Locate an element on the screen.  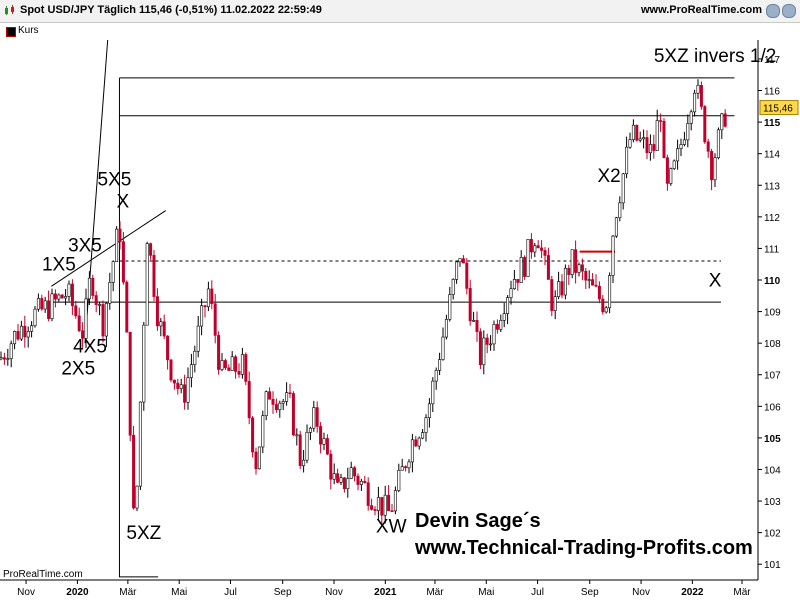
x-tick-label: Jul is located at coordinates (230, 592).